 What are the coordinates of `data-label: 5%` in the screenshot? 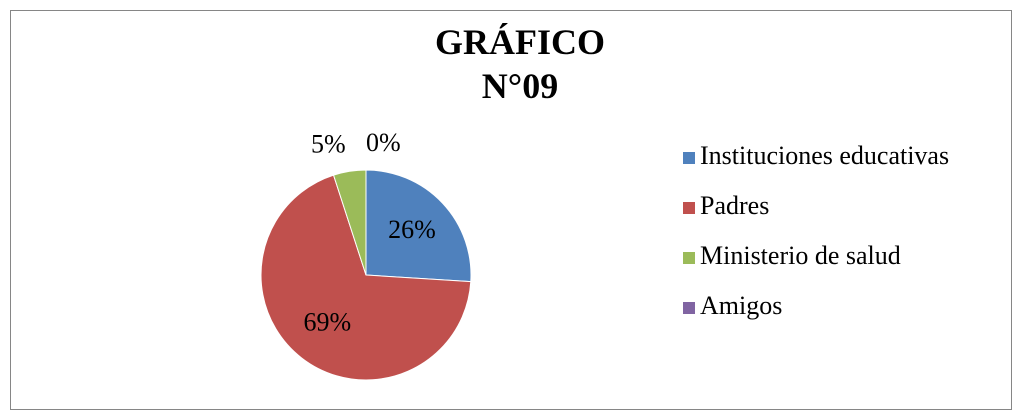 It's located at (328, 144).